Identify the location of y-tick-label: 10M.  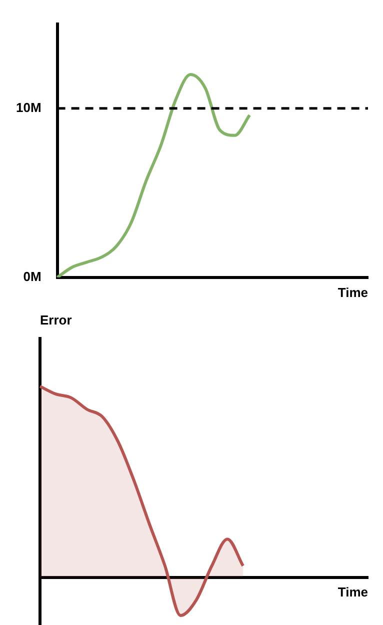
(29, 107).